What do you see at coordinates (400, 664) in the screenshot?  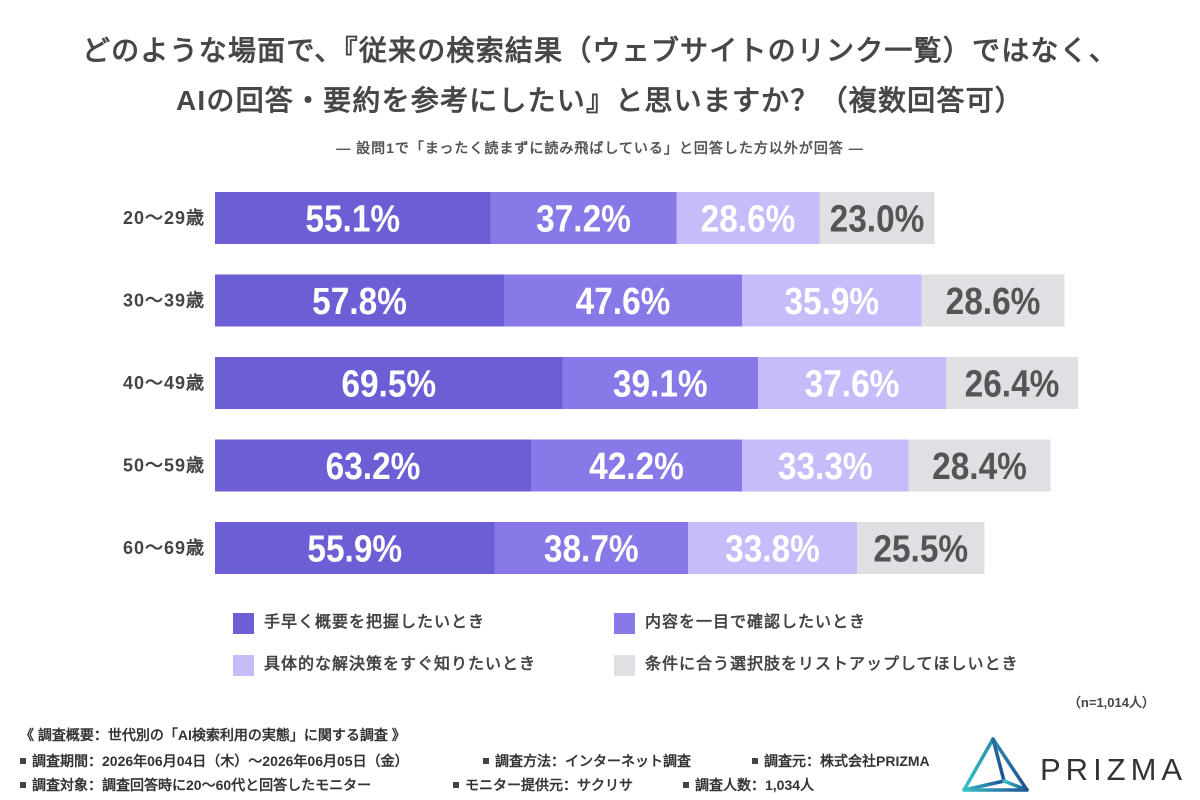 I see `legend-label: 具体的な解決策をすぐ知りたいとき` at bounding box center [400, 664].